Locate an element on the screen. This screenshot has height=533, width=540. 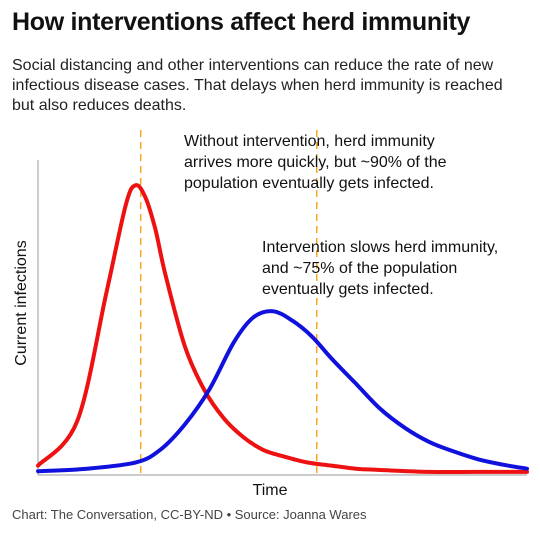
subtitle-line: but also reduces deaths. is located at coordinates (99, 105).